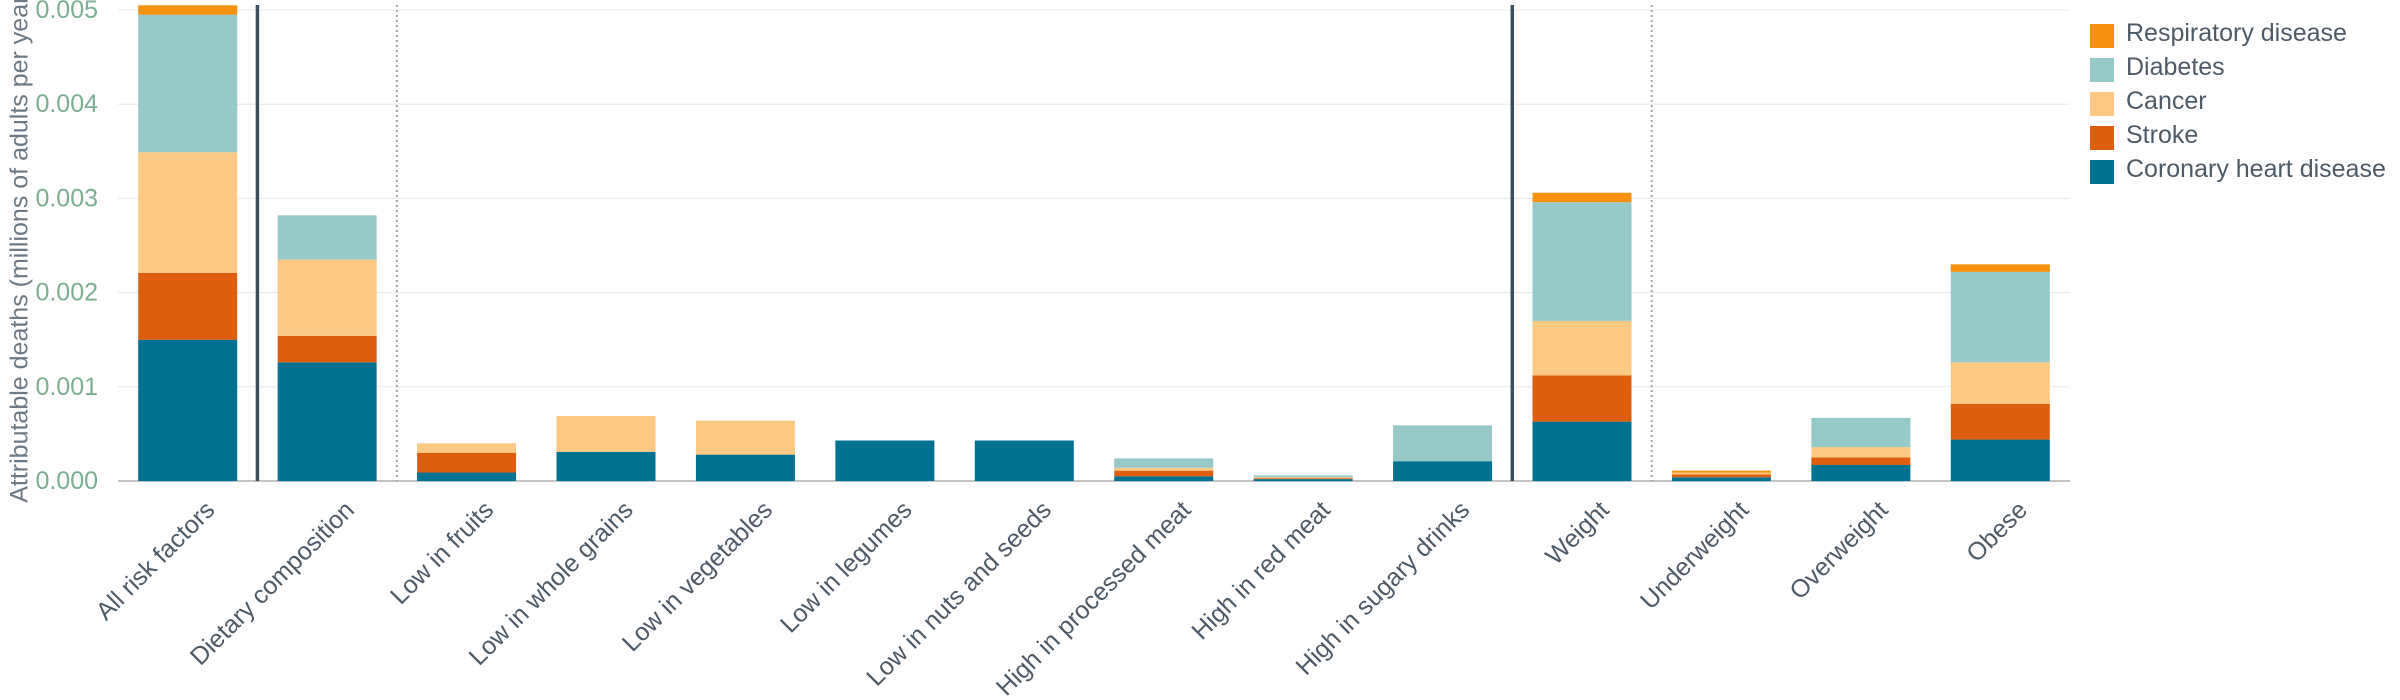 This screenshot has height=700, width=2400. I want to click on y-tick-label: 0.002, so click(66, 293).